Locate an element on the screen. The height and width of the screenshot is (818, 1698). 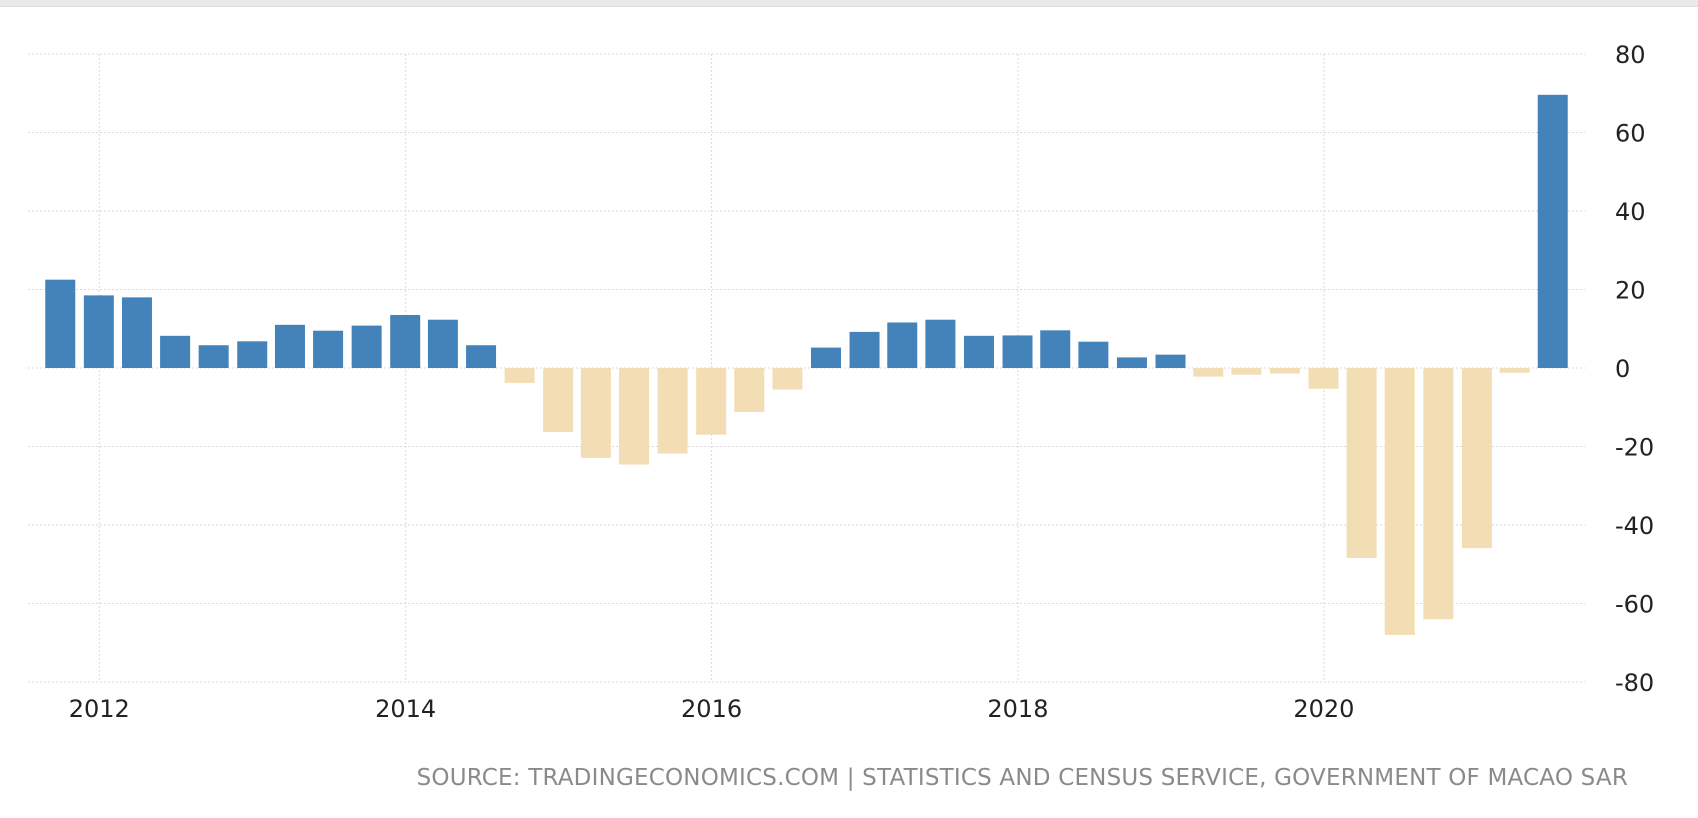
y-tick-label: 0 is located at coordinates (1622, 369).